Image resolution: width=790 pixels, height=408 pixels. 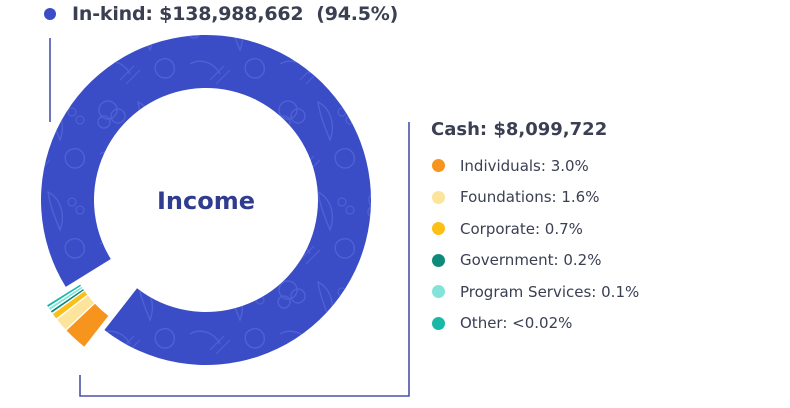 I want to click on slice-other, so click(x=64, y=295).